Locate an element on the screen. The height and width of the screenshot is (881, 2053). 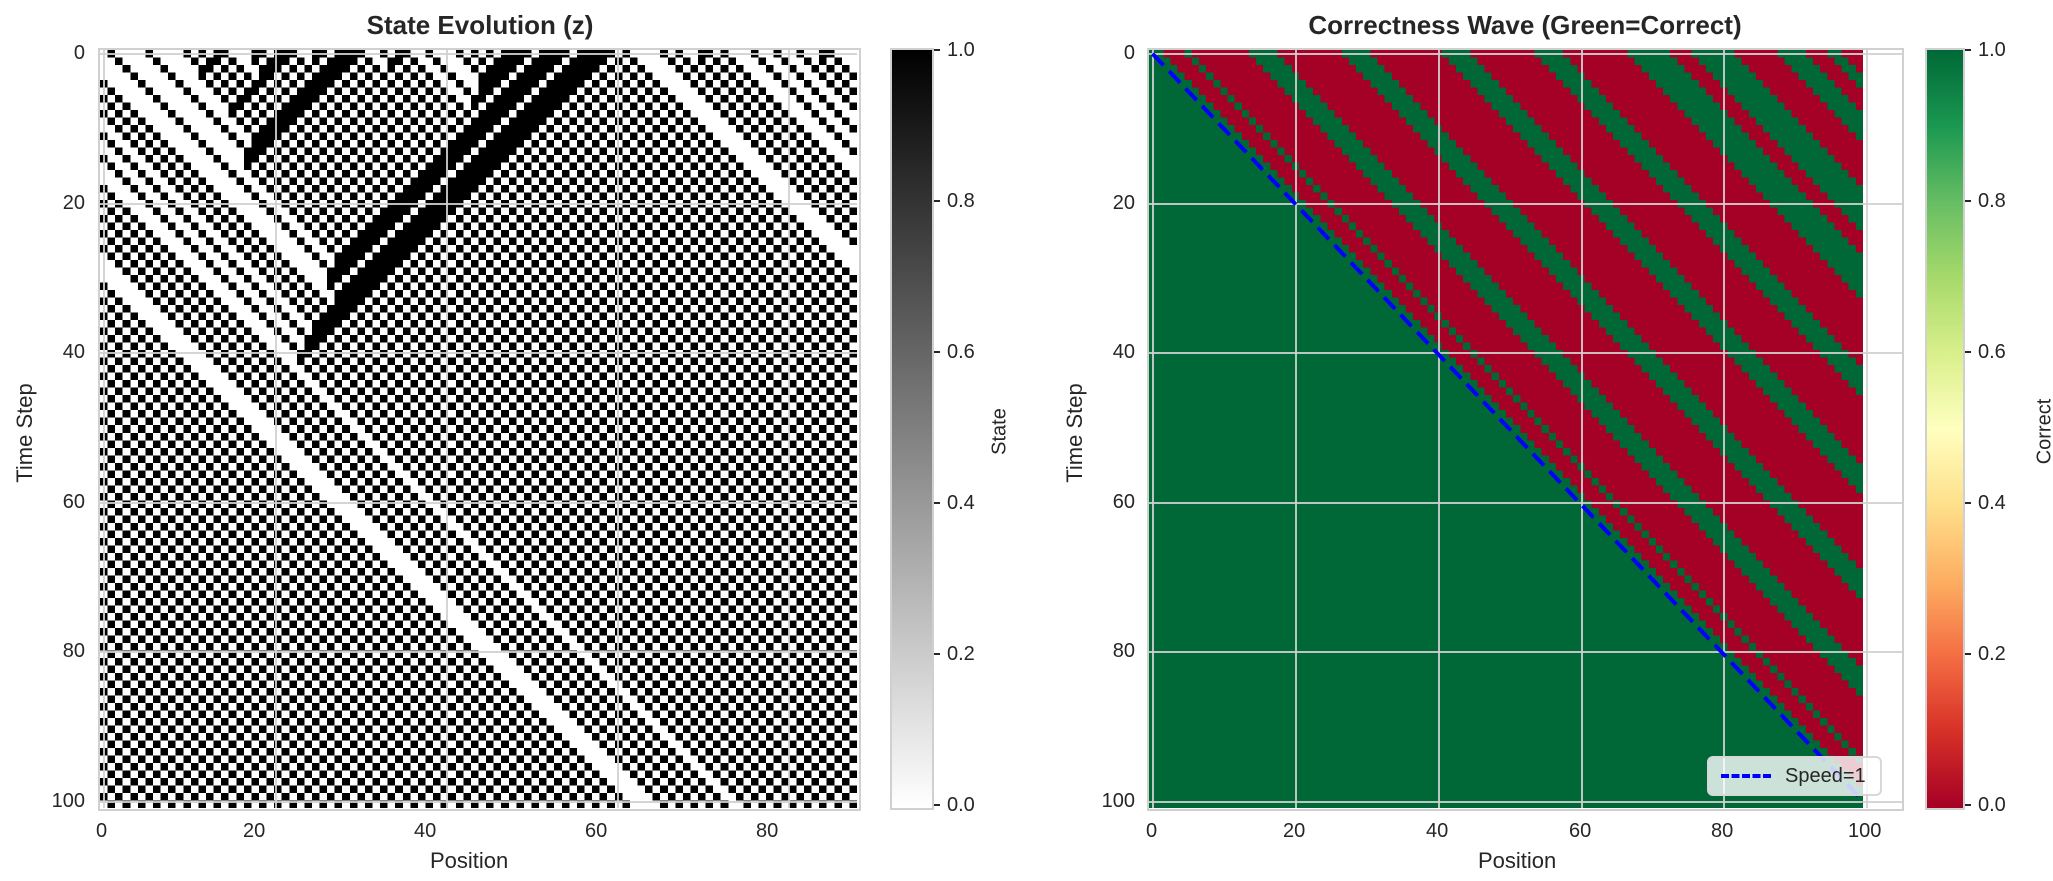
left-colorbar-label: State is located at coordinates (999, 431).